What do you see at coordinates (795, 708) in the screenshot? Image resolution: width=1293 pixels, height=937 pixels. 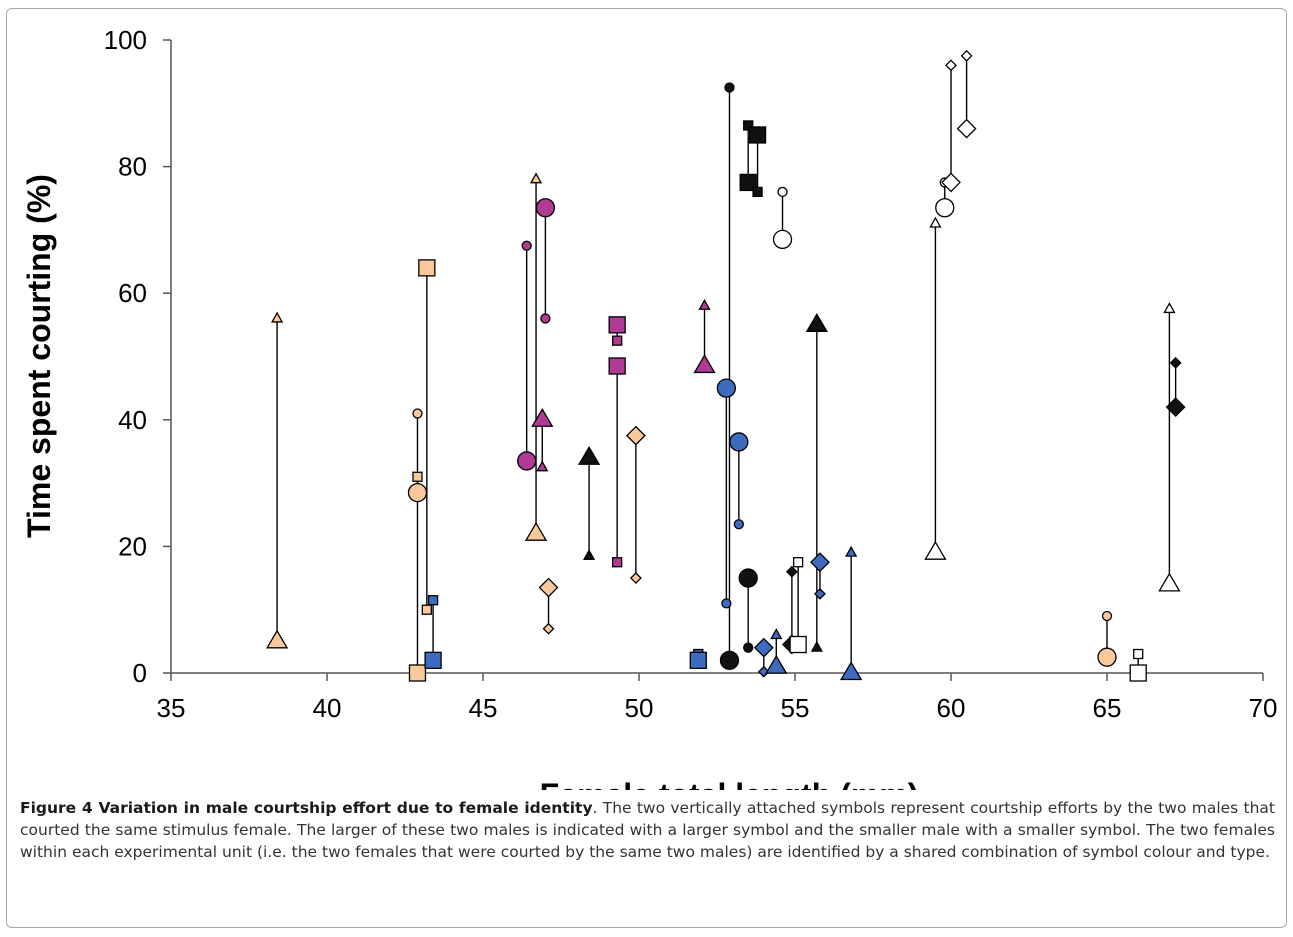 I see `x-tick-label: 55` at bounding box center [795, 708].